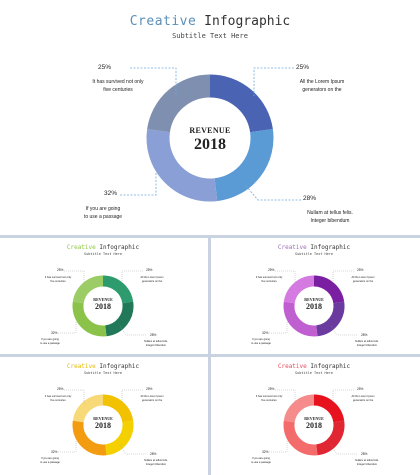 The width and height of the screenshot is (420, 475). Describe the element at coordinates (243, 21) in the screenshot. I see `title-rest: Infographic` at that location.